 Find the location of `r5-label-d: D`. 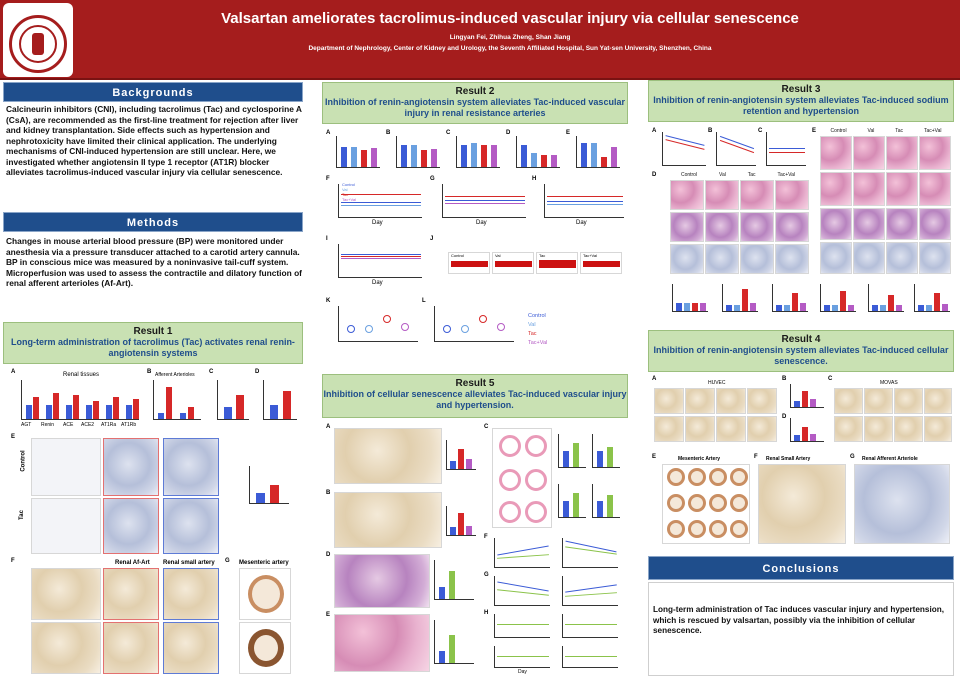

r5-label-d: D is located at coordinates (328, 555).